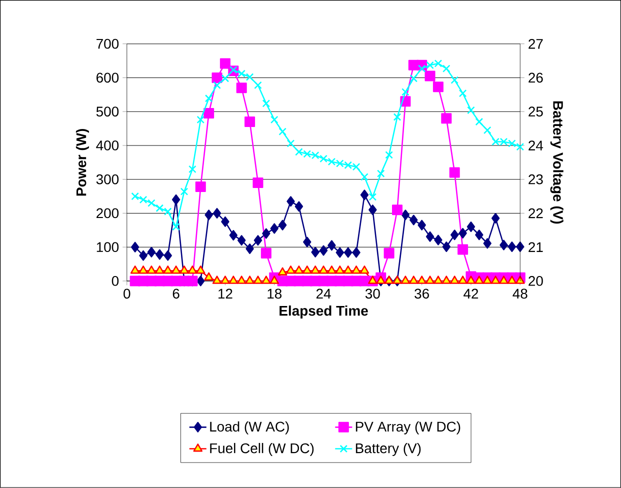 This screenshot has width=621, height=488. What do you see at coordinates (107, 43) in the screenshot?
I see `y-tick-label: 700` at bounding box center [107, 43].